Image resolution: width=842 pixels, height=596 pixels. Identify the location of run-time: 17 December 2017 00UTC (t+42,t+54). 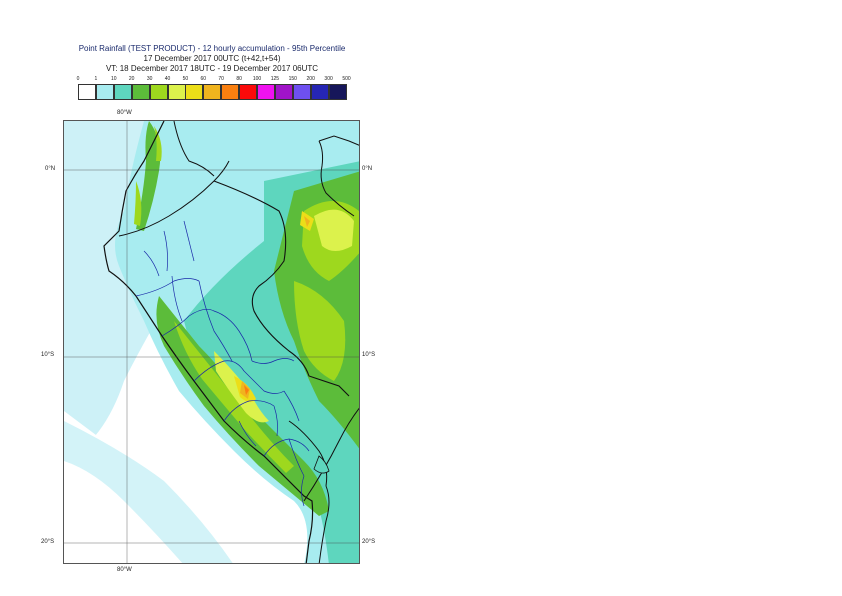
(212, 58).